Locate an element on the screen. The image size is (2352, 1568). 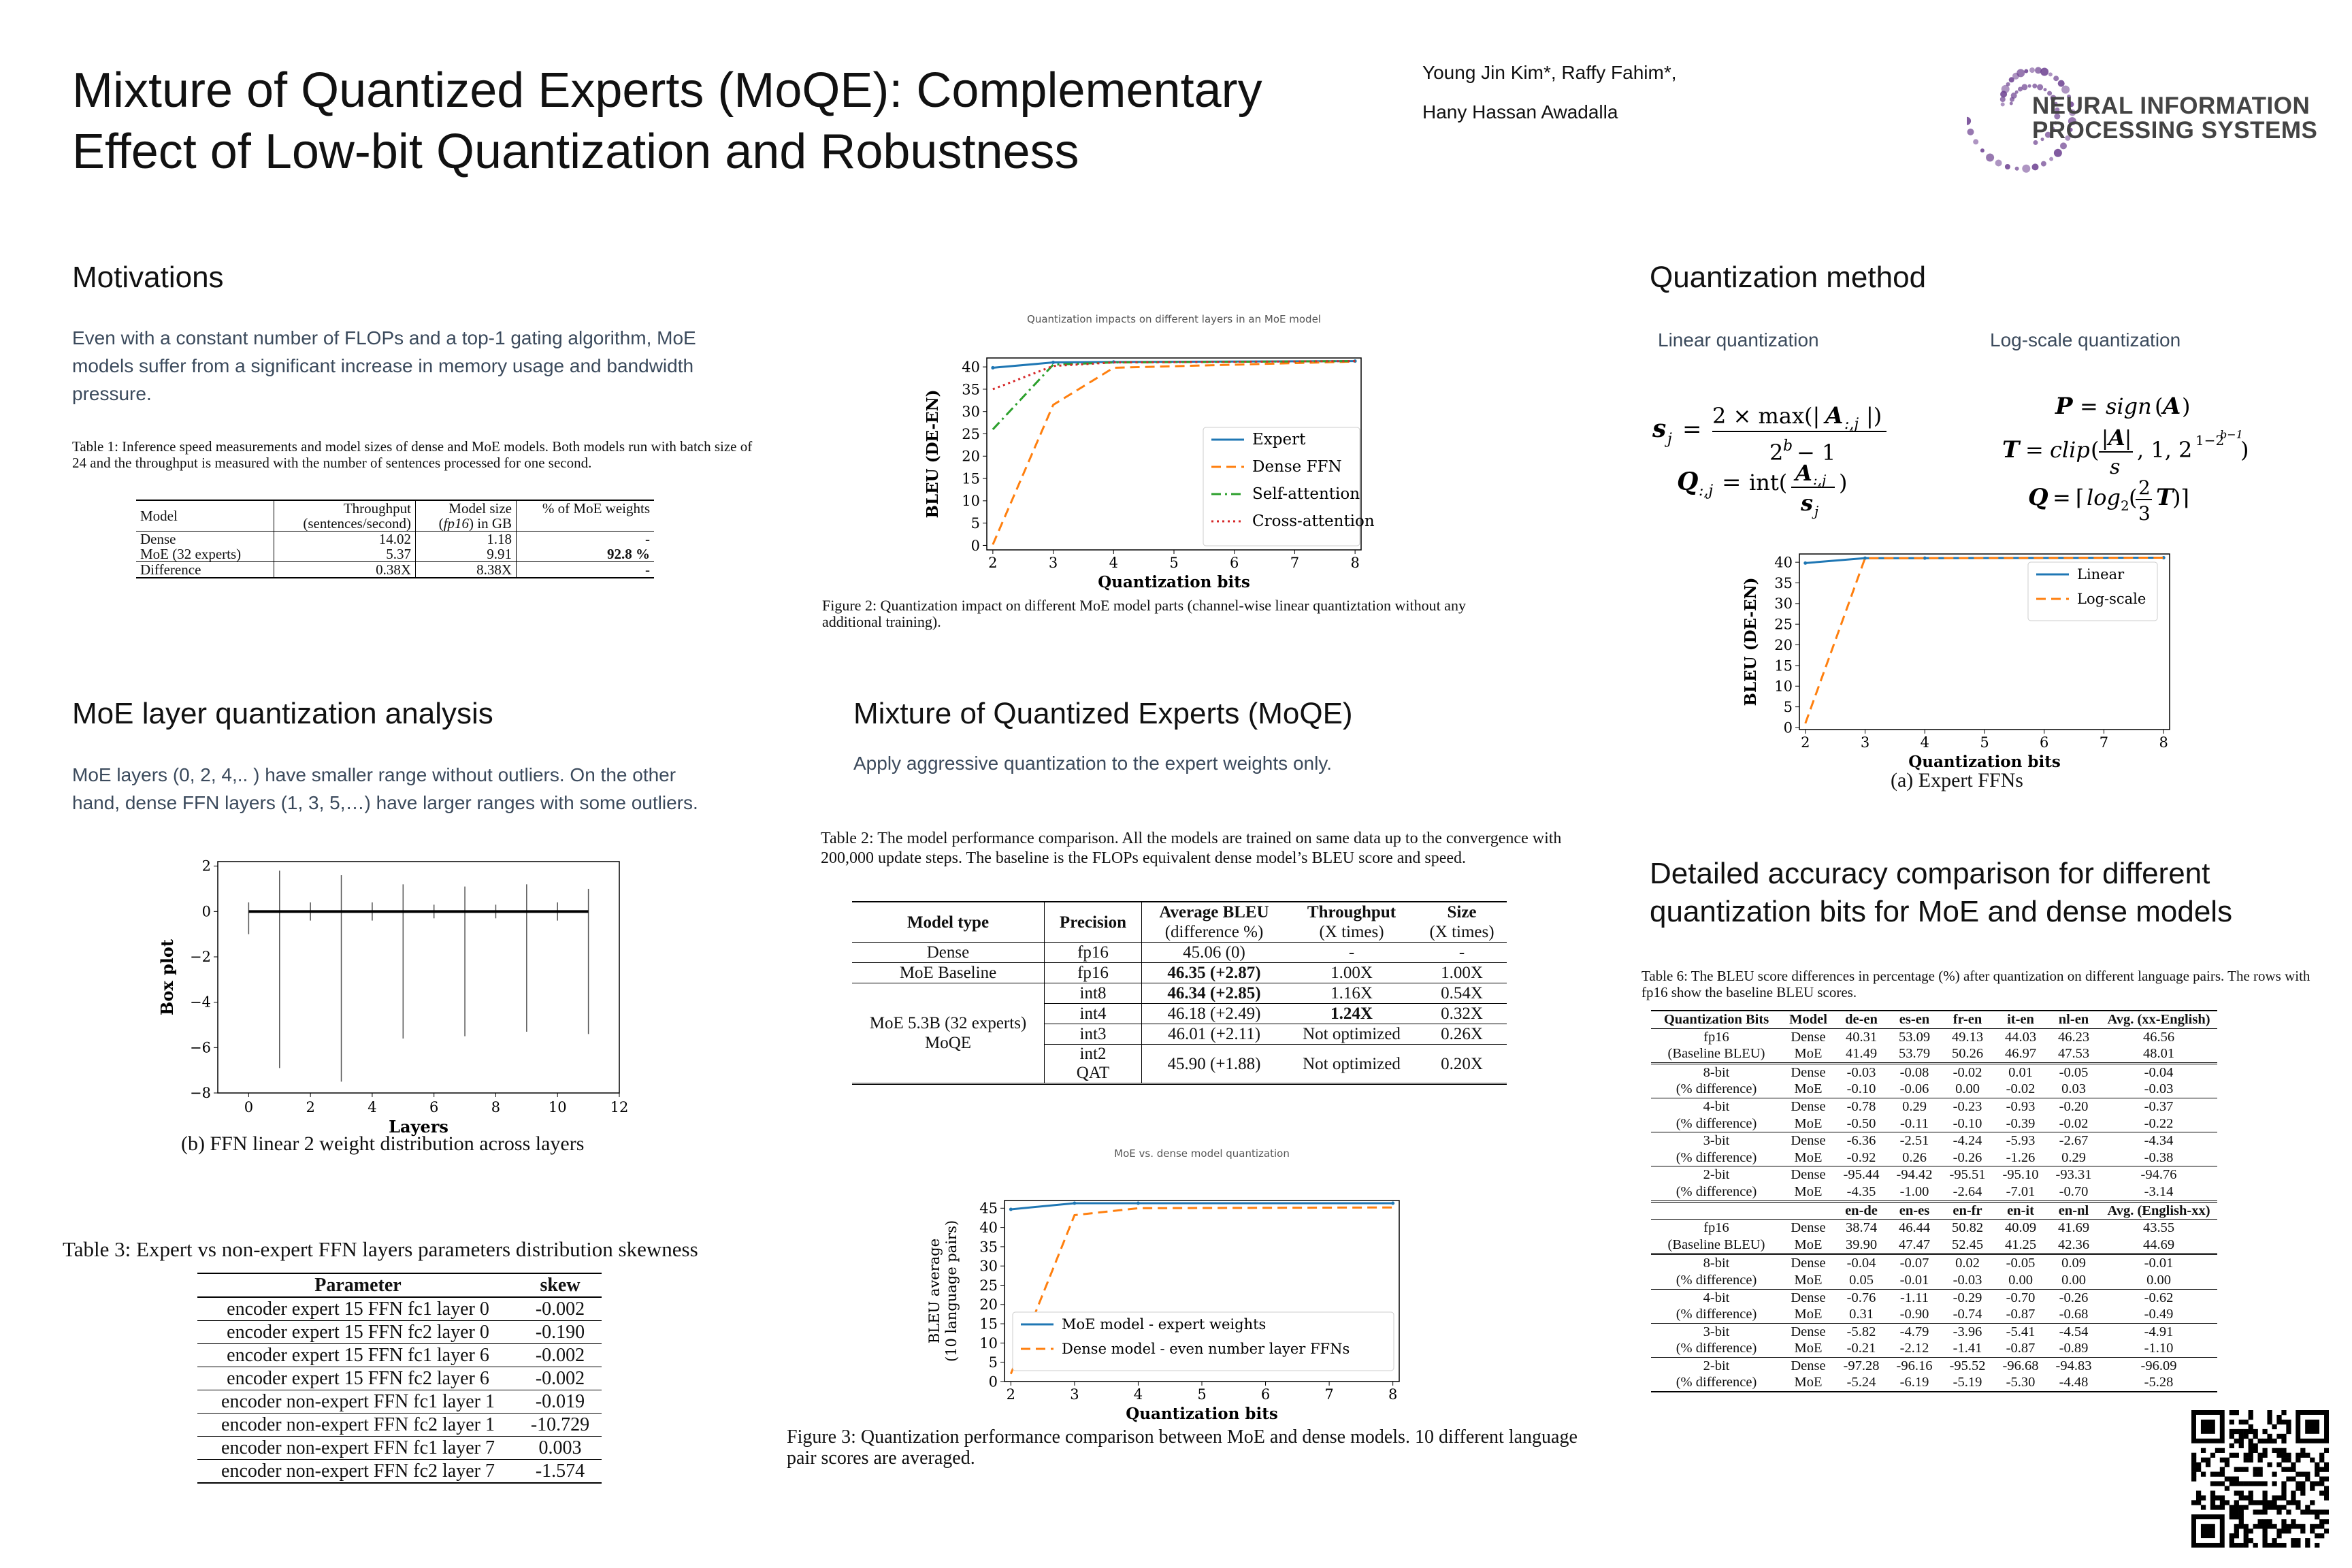
table6-cell: -7.01 is located at coordinates (2021, 1191).